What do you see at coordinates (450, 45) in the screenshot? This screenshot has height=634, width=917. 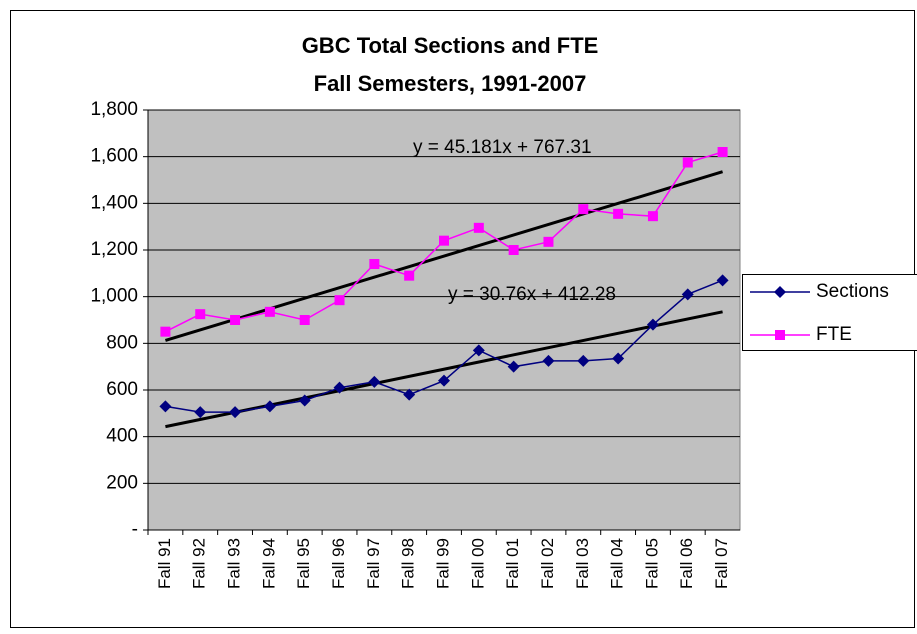 I see `chart-title: GBC Total Sections and FTE` at bounding box center [450, 45].